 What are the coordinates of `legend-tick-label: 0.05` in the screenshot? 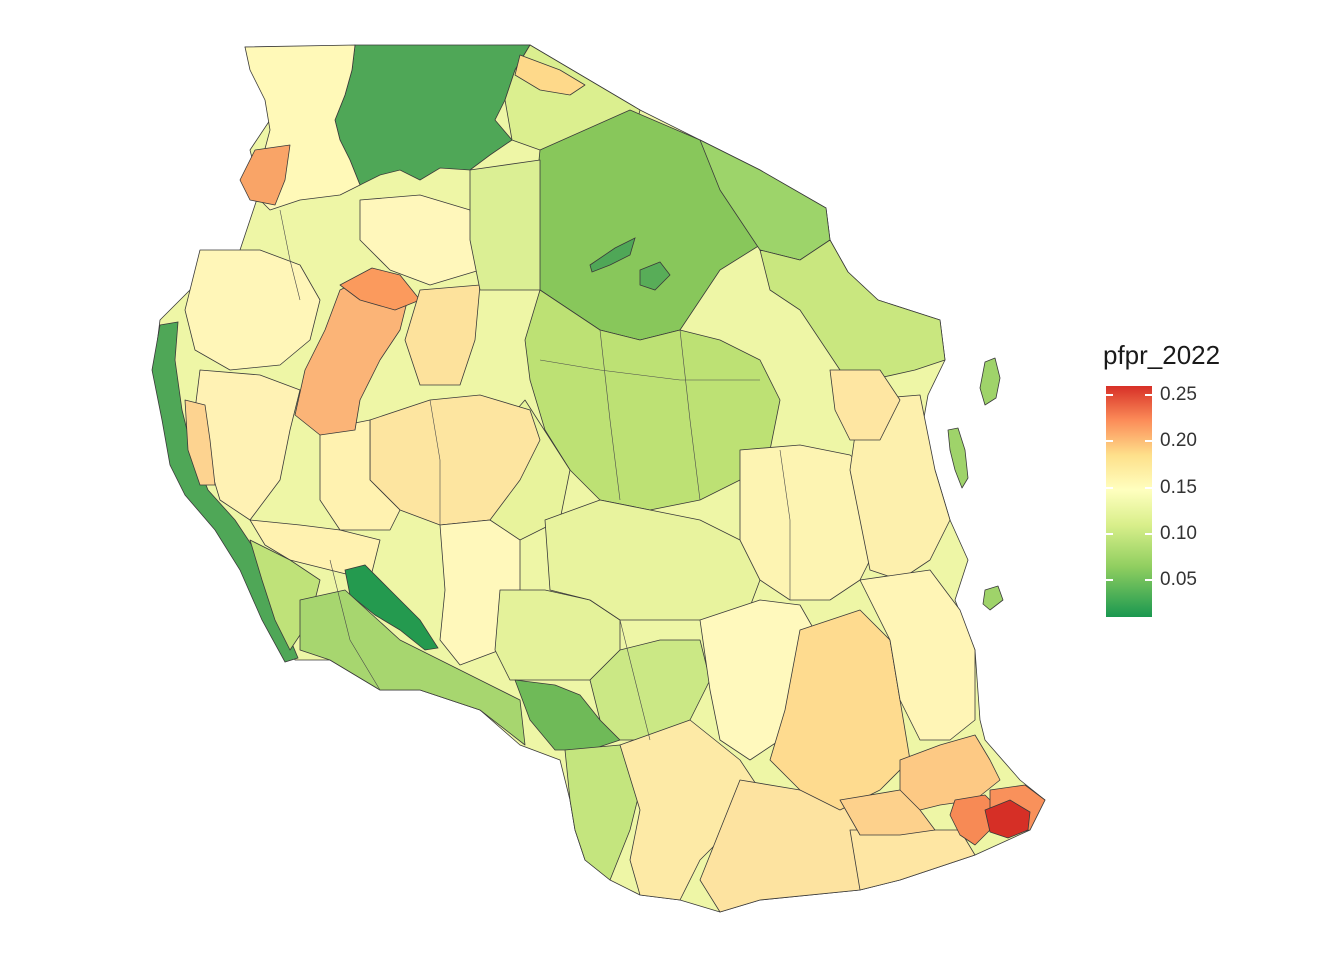 It's located at (1178, 580).